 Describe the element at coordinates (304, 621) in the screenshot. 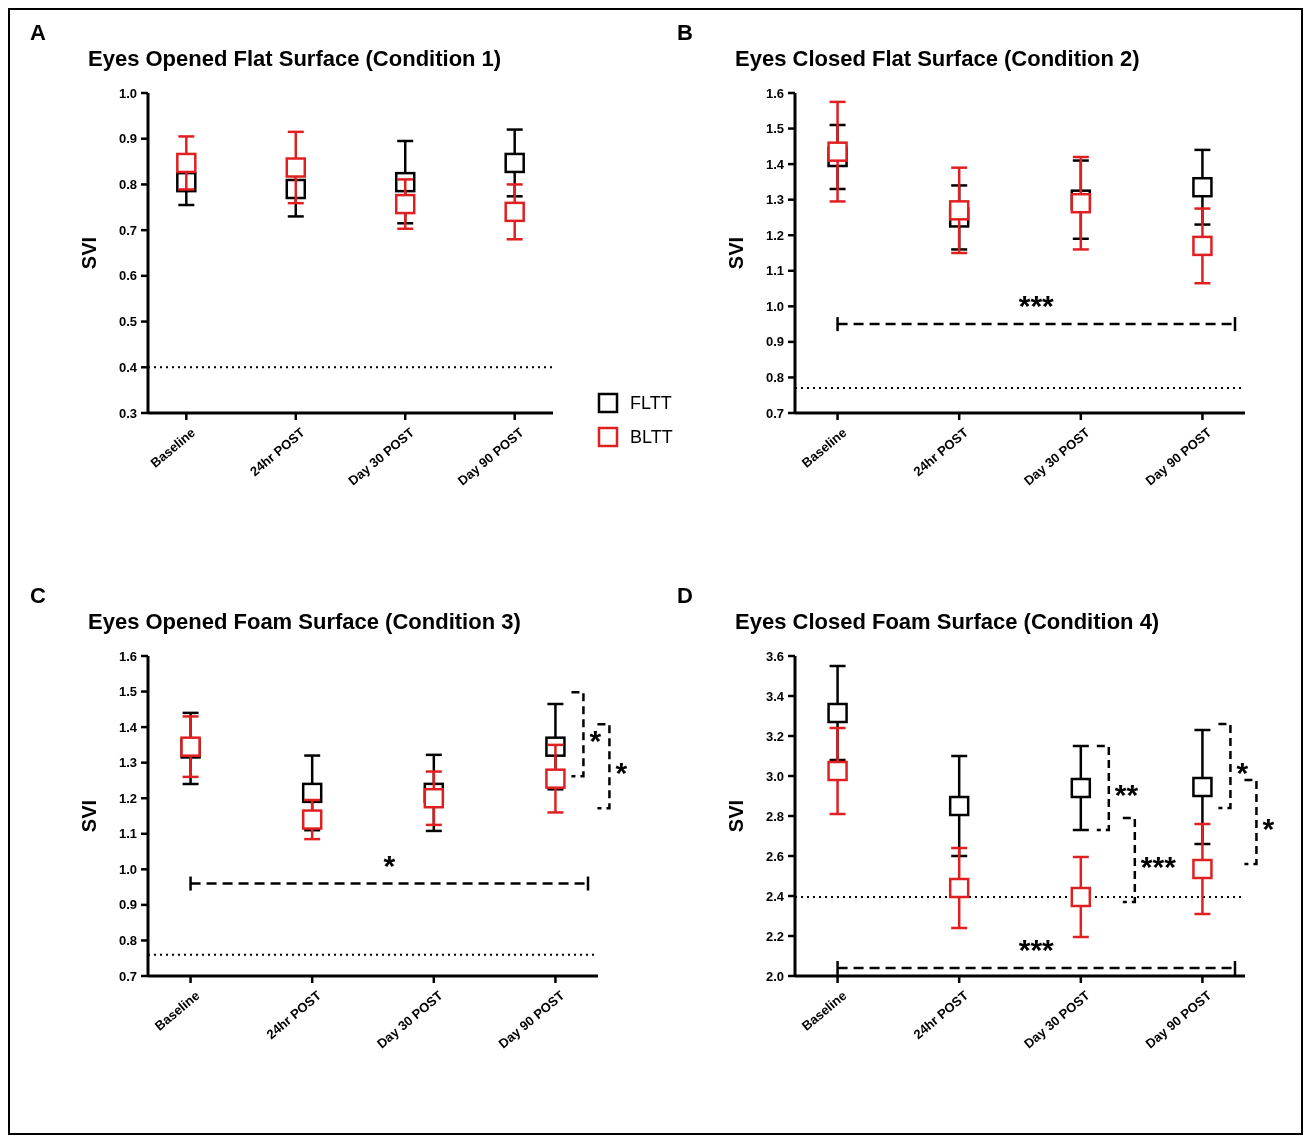

I see `chart-title: Eyes Opened Foam Surface (Condition 3)` at that location.